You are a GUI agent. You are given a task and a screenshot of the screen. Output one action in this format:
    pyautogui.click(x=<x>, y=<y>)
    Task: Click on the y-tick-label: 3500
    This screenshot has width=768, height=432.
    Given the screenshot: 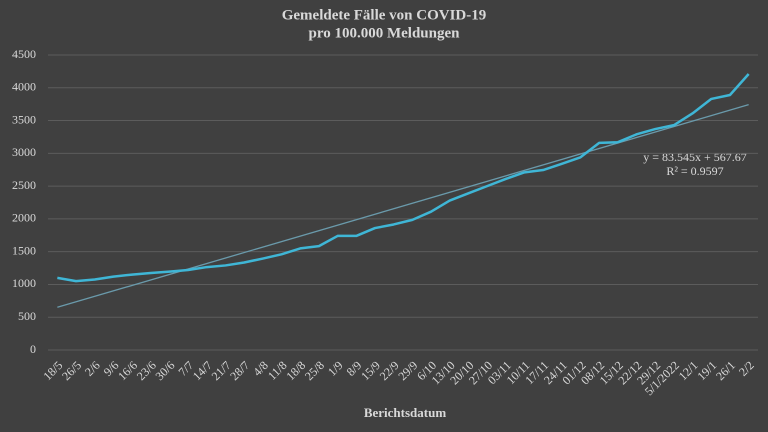 What is the action you would take?
    pyautogui.click(x=24, y=119)
    